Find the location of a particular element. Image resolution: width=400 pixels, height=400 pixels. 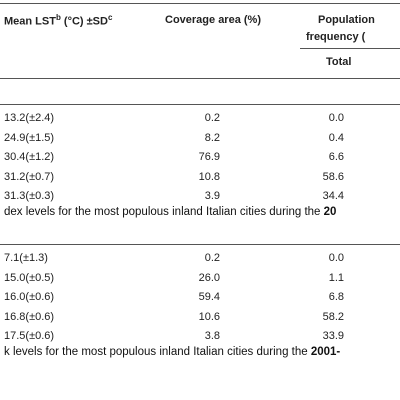

cell: 6.8 is located at coordinates (336, 297).